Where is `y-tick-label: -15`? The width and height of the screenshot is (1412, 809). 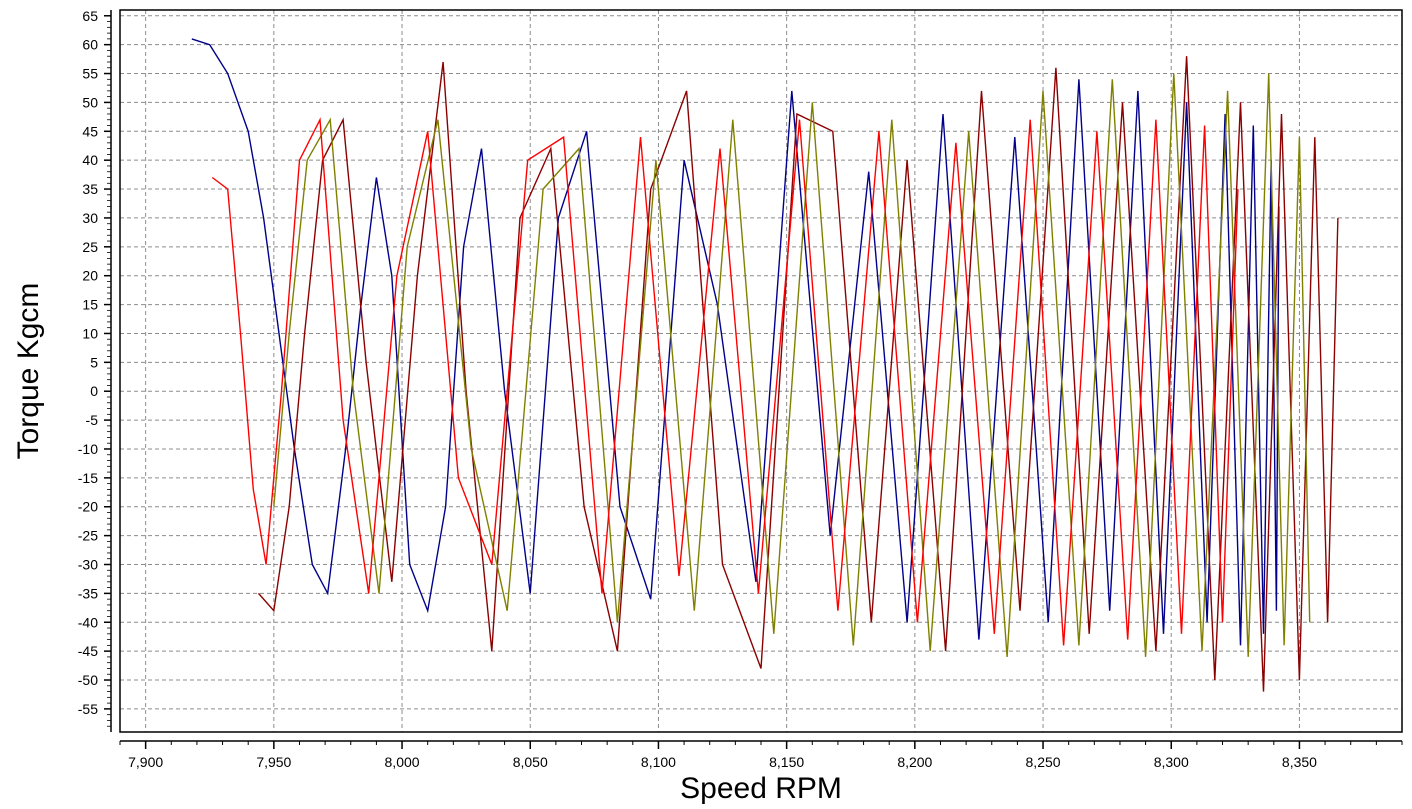
y-tick-label: -15 is located at coordinates (88, 478).